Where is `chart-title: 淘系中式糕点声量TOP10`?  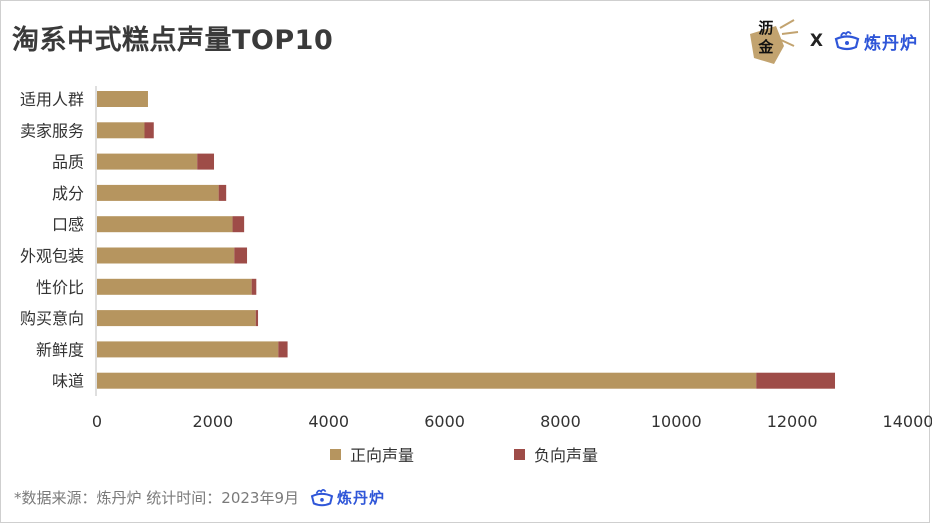 chart-title: 淘系中式糕点声量TOP10 is located at coordinates (173, 40).